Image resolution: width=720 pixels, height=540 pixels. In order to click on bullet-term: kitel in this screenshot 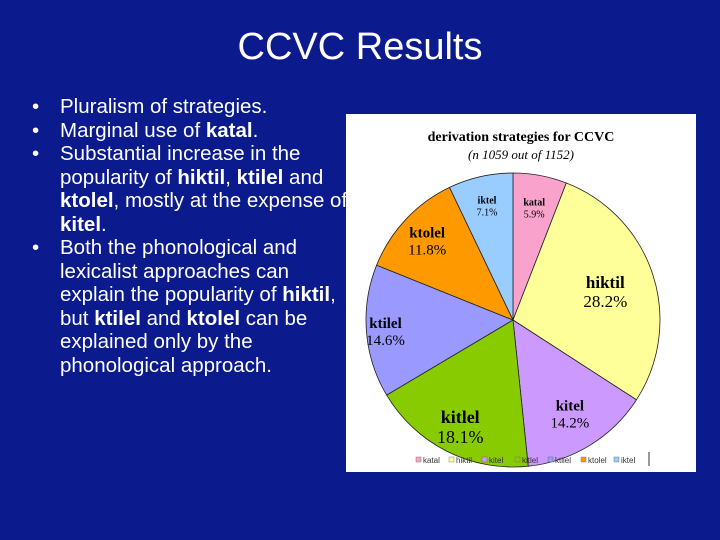, I will do `click(81, 224)`.